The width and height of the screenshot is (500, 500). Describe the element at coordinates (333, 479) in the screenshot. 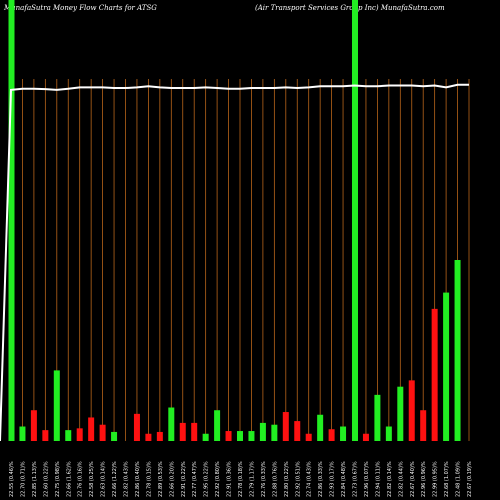

I see `tick-label: 22.93 (0.17)%` at that location.